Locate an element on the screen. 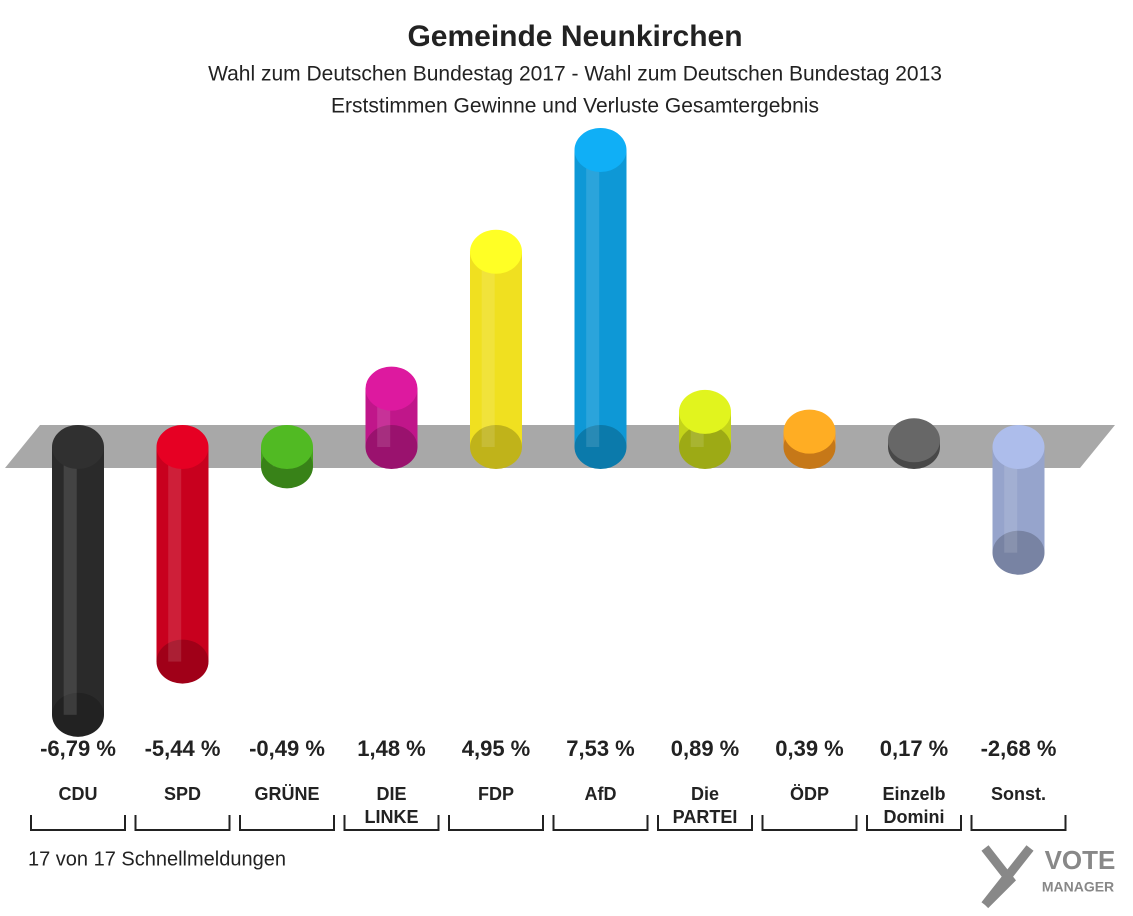 This screenshot has height=916, width=1133. value-label: 1,48 % is located at coordinates (391, 748).